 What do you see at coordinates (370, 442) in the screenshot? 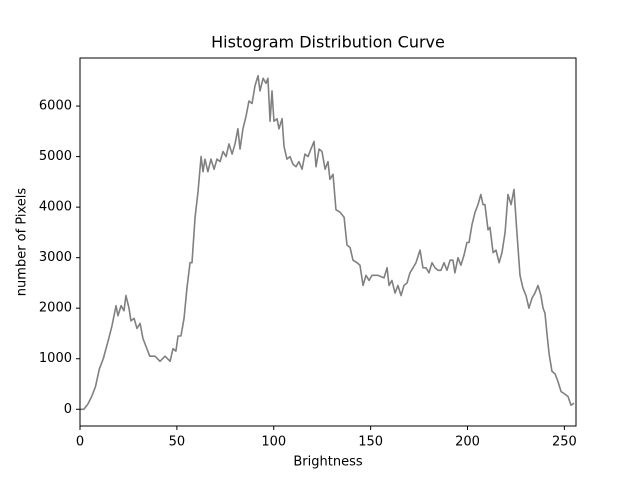
I see `x-tick-label: 150` at bounding box center [370, 442].